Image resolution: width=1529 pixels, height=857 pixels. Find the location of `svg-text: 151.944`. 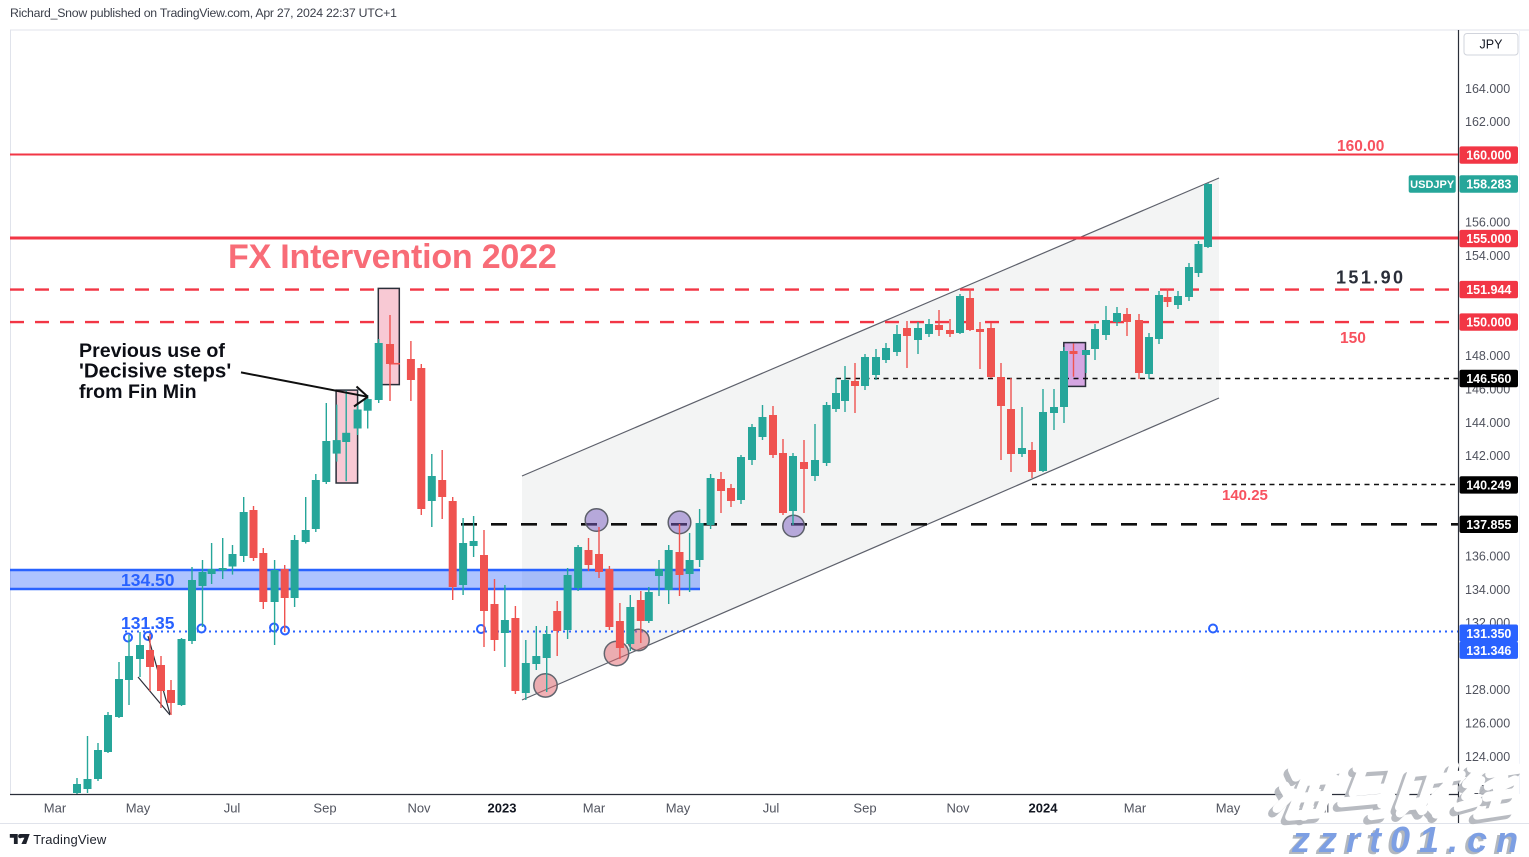

svg-text: 151.944 is located at coordinates (1488, 290).